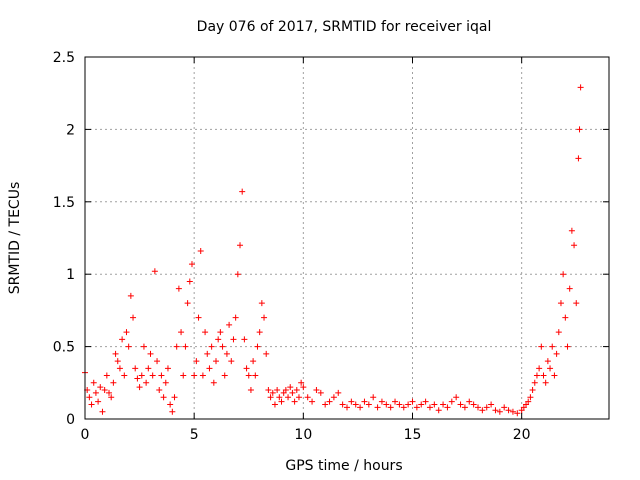 The height and width of the screenshot is (480, 640). I want to click on y-tick-label: 1.5, so click(64, 203).